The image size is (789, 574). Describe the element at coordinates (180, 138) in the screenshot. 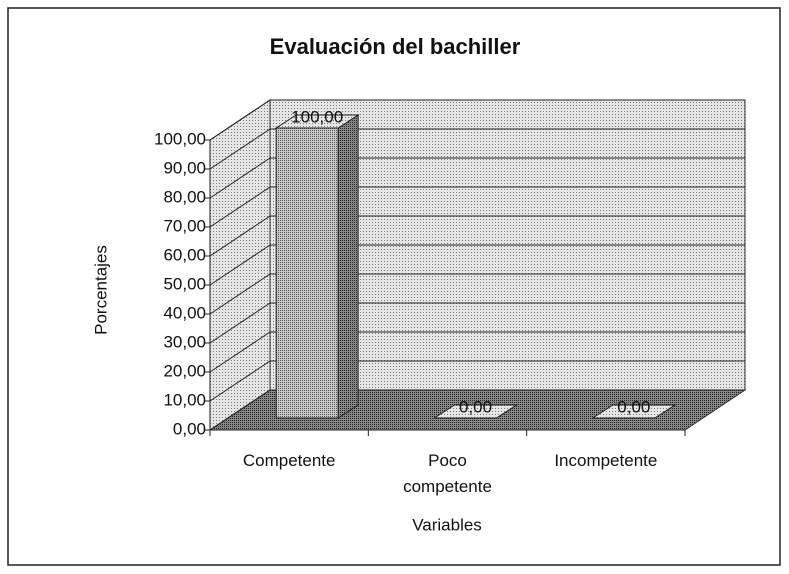

I see `y-tick-label: 100,00` at that location.